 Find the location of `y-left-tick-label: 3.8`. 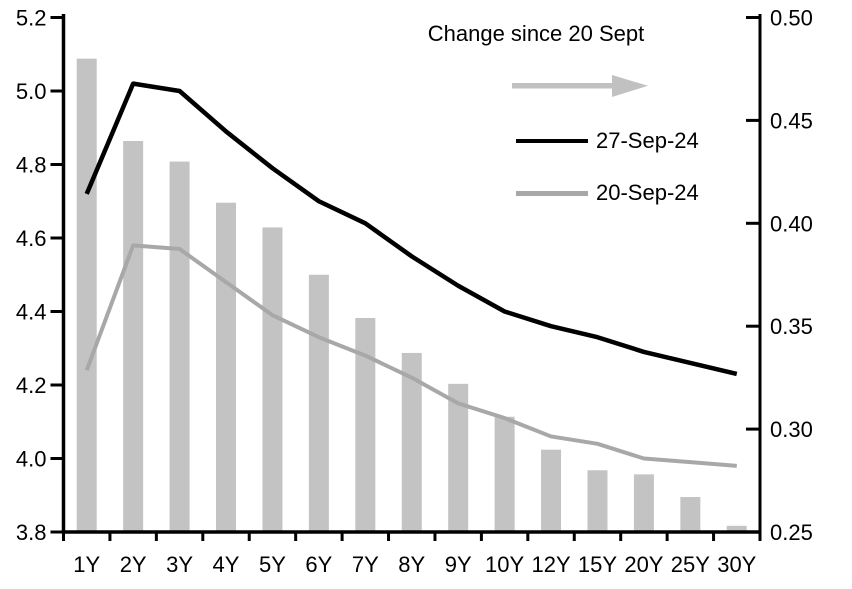

y-left-tick-label: 3.8 is located at coordinates (31, 532).